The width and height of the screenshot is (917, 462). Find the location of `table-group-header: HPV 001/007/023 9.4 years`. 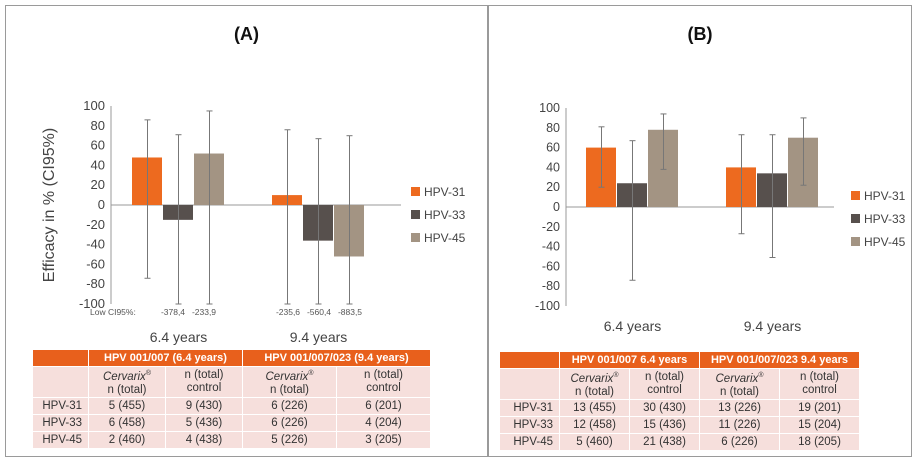

table-group-header: HPV 001/007/023 9.4 years is located at coordinates (779, 360).